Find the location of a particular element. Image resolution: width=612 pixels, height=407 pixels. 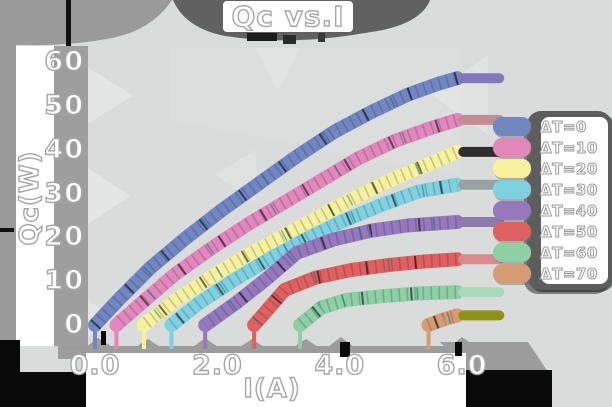

y-tick-50: 50 is located at coordinates (64, 105).